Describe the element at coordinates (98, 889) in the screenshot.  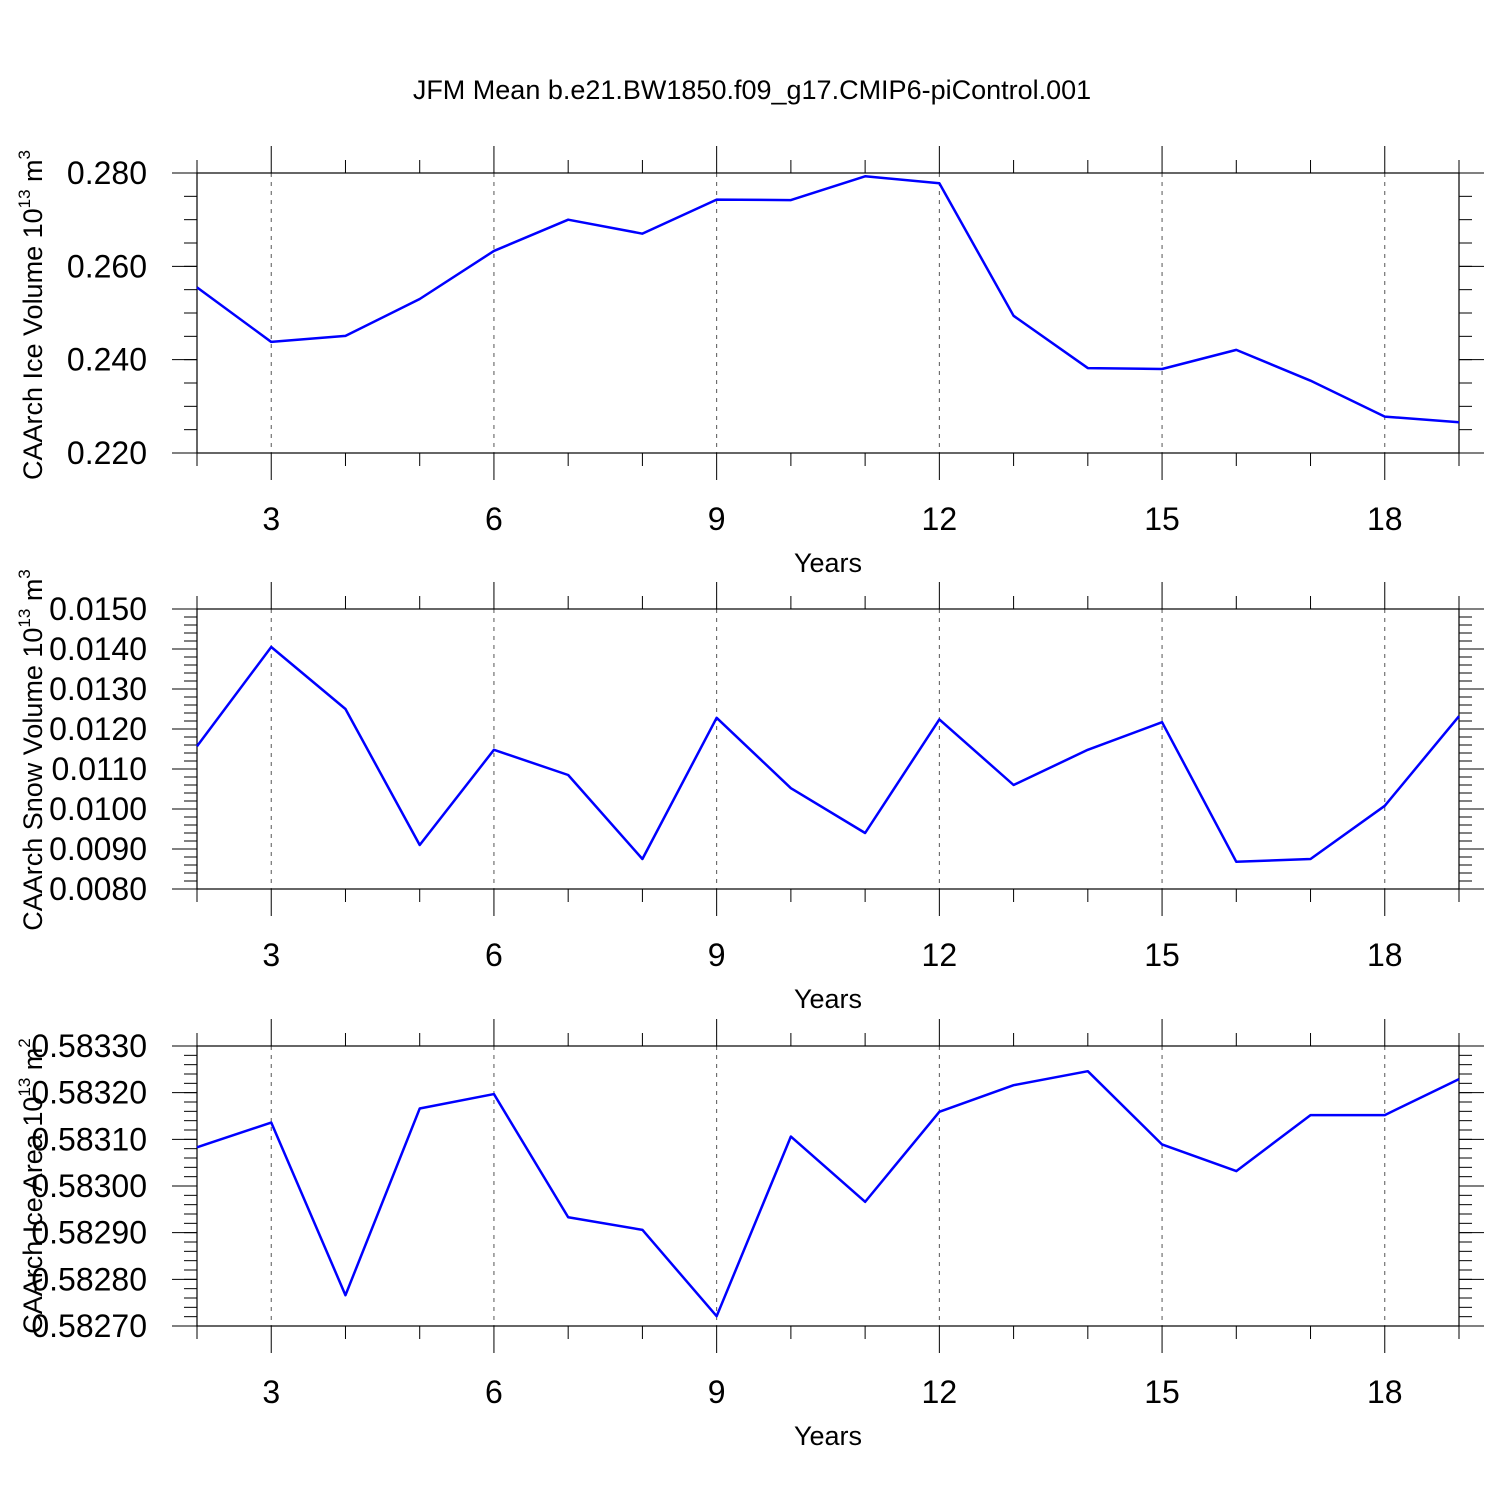
I see `y-tick-label: 0.0080` at that location.